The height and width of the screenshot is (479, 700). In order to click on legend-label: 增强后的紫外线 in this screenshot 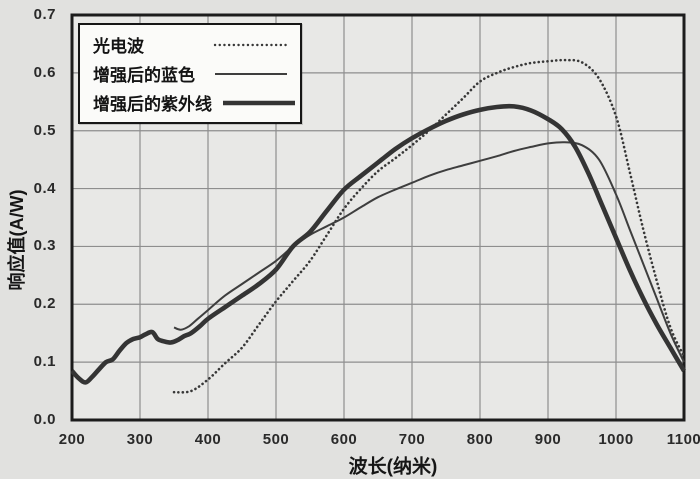, I will do `click(152, 104)`.